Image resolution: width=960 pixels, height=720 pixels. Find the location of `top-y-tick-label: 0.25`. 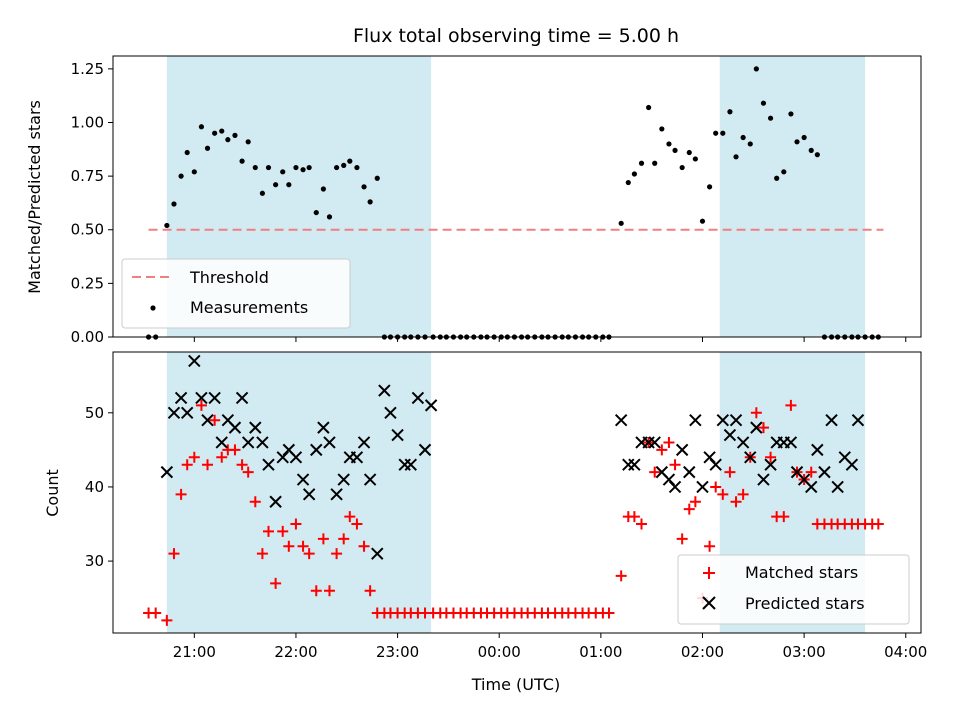

top-y-tick-label: 0.25 is located at coordinates (87, 283).